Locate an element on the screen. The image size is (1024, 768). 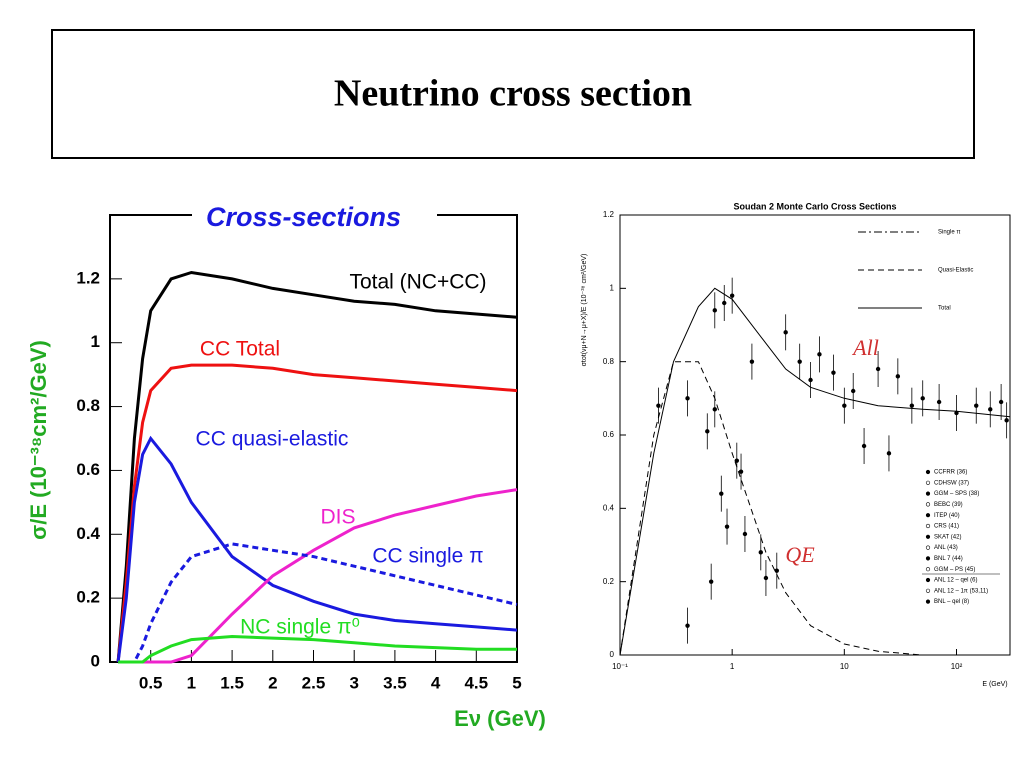
legend-label: Total is located at coordinates (944, 309).